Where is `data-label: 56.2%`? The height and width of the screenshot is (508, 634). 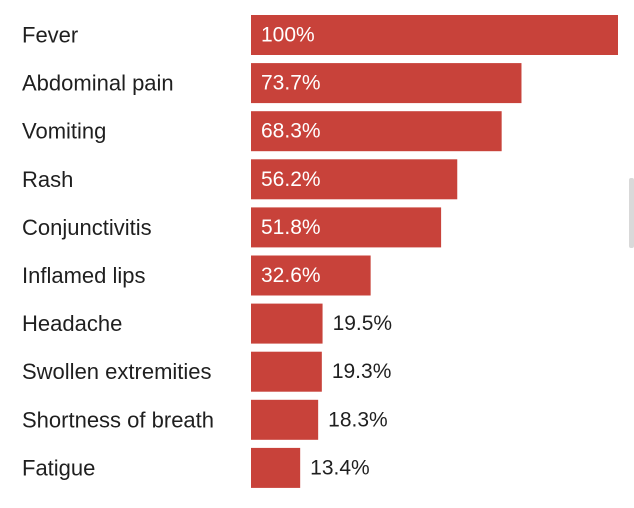 data-label: 56.2% is located at coordinates (291, 179).